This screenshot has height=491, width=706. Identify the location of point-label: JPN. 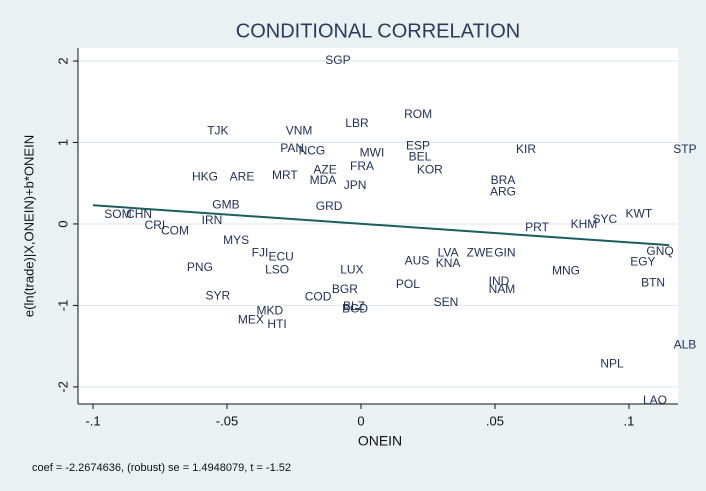
(355, 185).